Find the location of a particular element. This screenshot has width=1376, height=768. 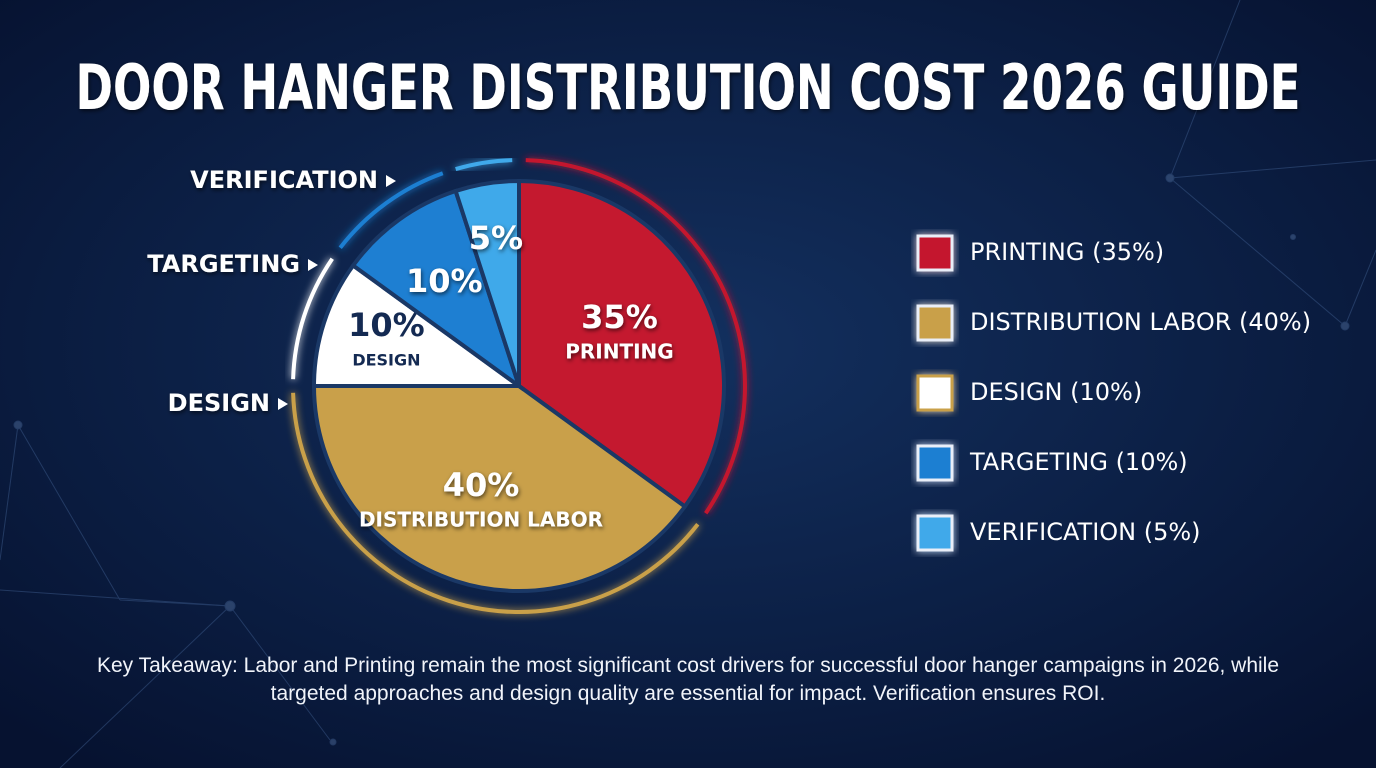

callout-label: VERIFICATION is located at coordinates (284, 180).